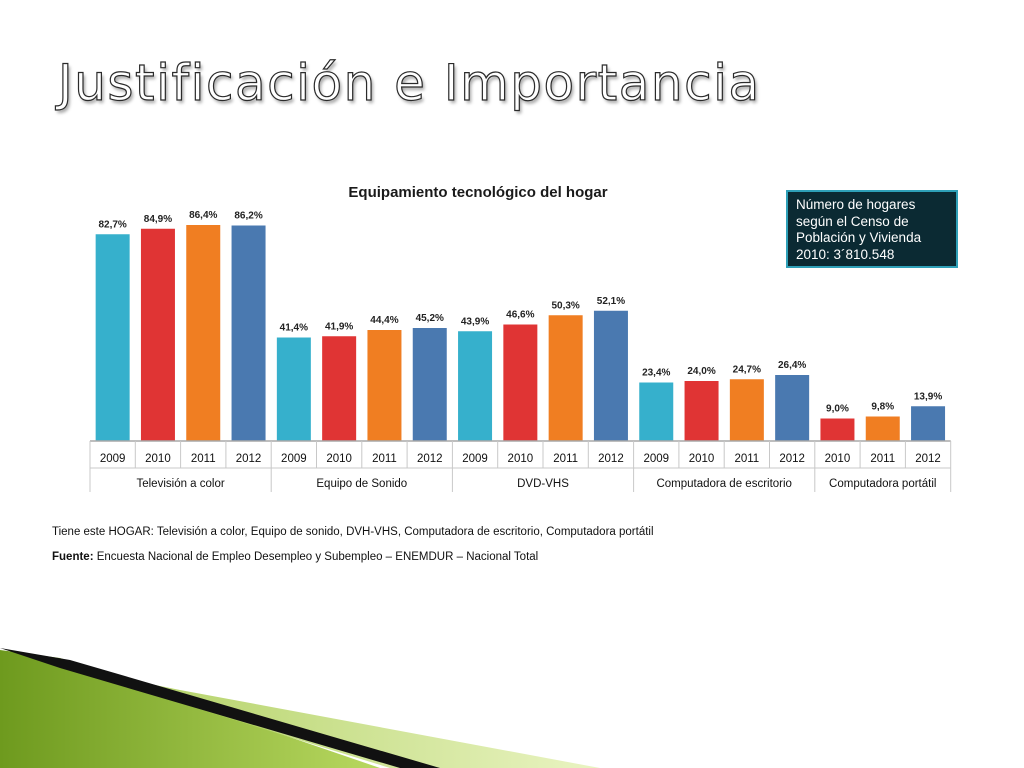 The height and width of the screenshot is (768, 1024). Describe the element at coordinates (928, 396) in the screenshot. I see `data-label: 13,9%` at that location.